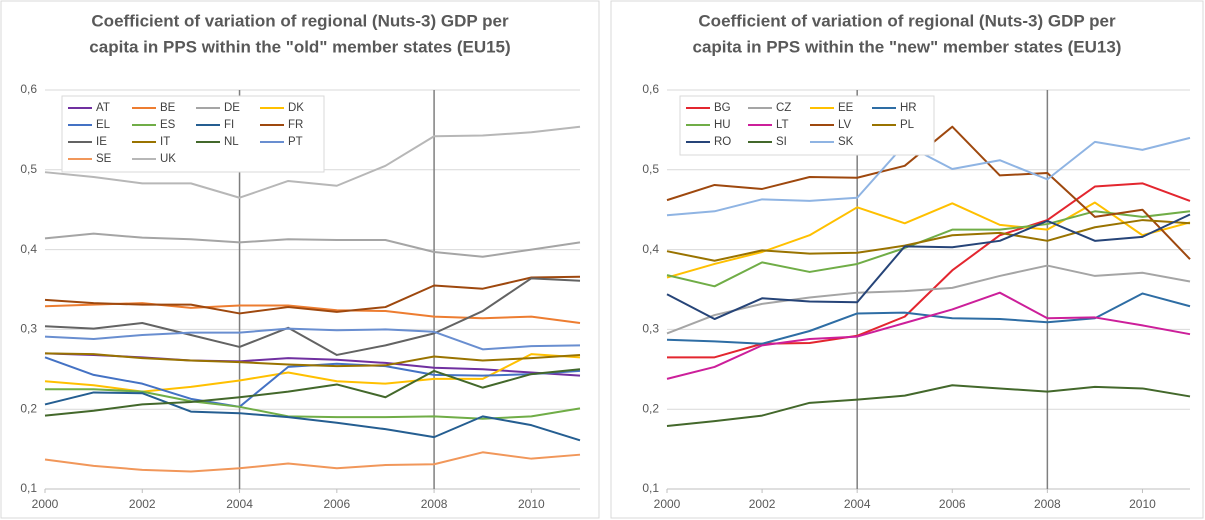 The height and width of the screenshot is (520, 1205). I want to click on legend-label: BE, so click(168, 108).